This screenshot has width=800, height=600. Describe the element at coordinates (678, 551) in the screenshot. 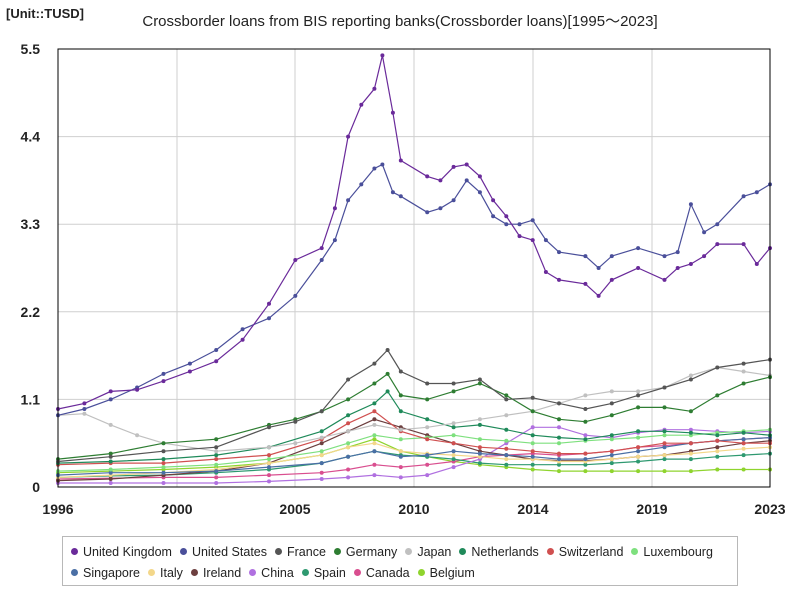

I see `legend-label: Luxembourg` at that location.